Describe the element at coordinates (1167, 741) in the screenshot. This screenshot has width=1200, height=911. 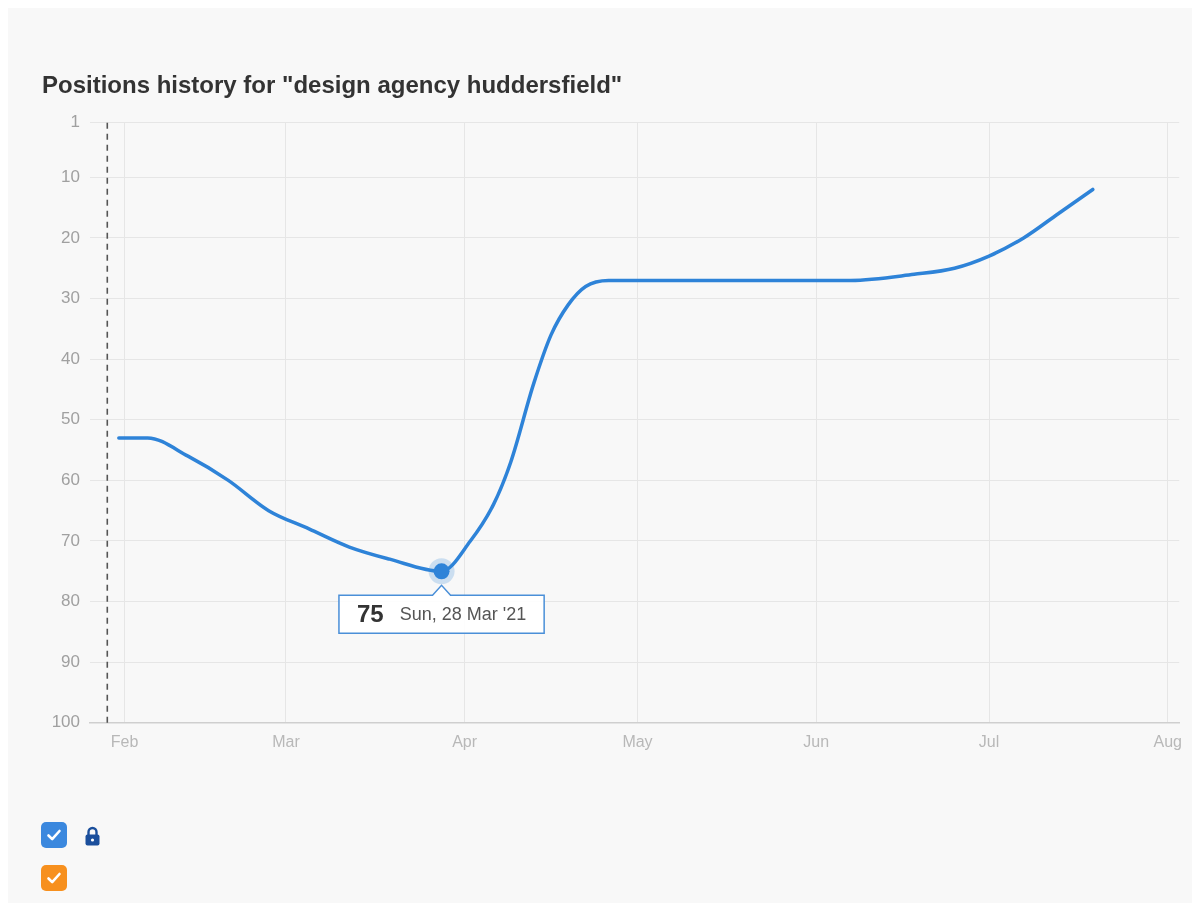
I see `x-tick-label: Aug` at that location.